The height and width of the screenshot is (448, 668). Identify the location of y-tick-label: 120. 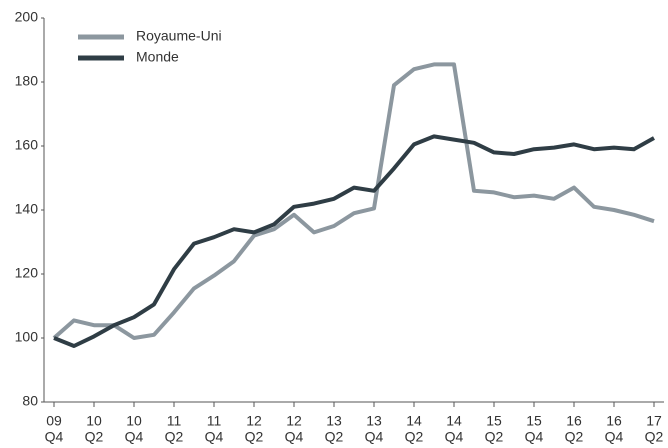
(27, 273).